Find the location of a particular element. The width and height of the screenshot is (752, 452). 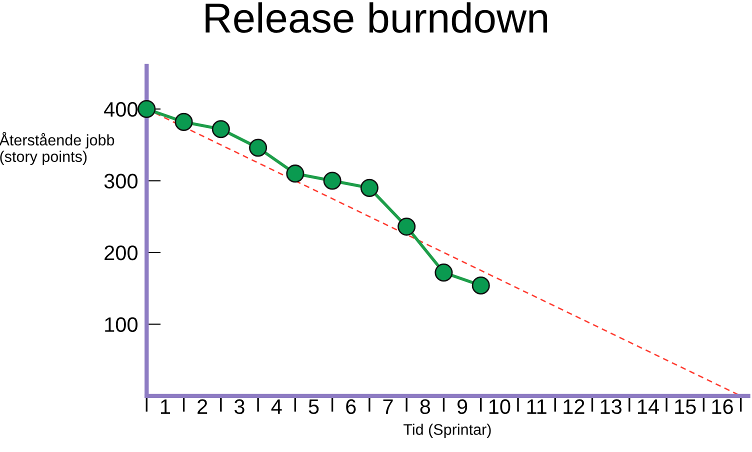

y-tick-label: 100 is located at coordinates (121, 324).